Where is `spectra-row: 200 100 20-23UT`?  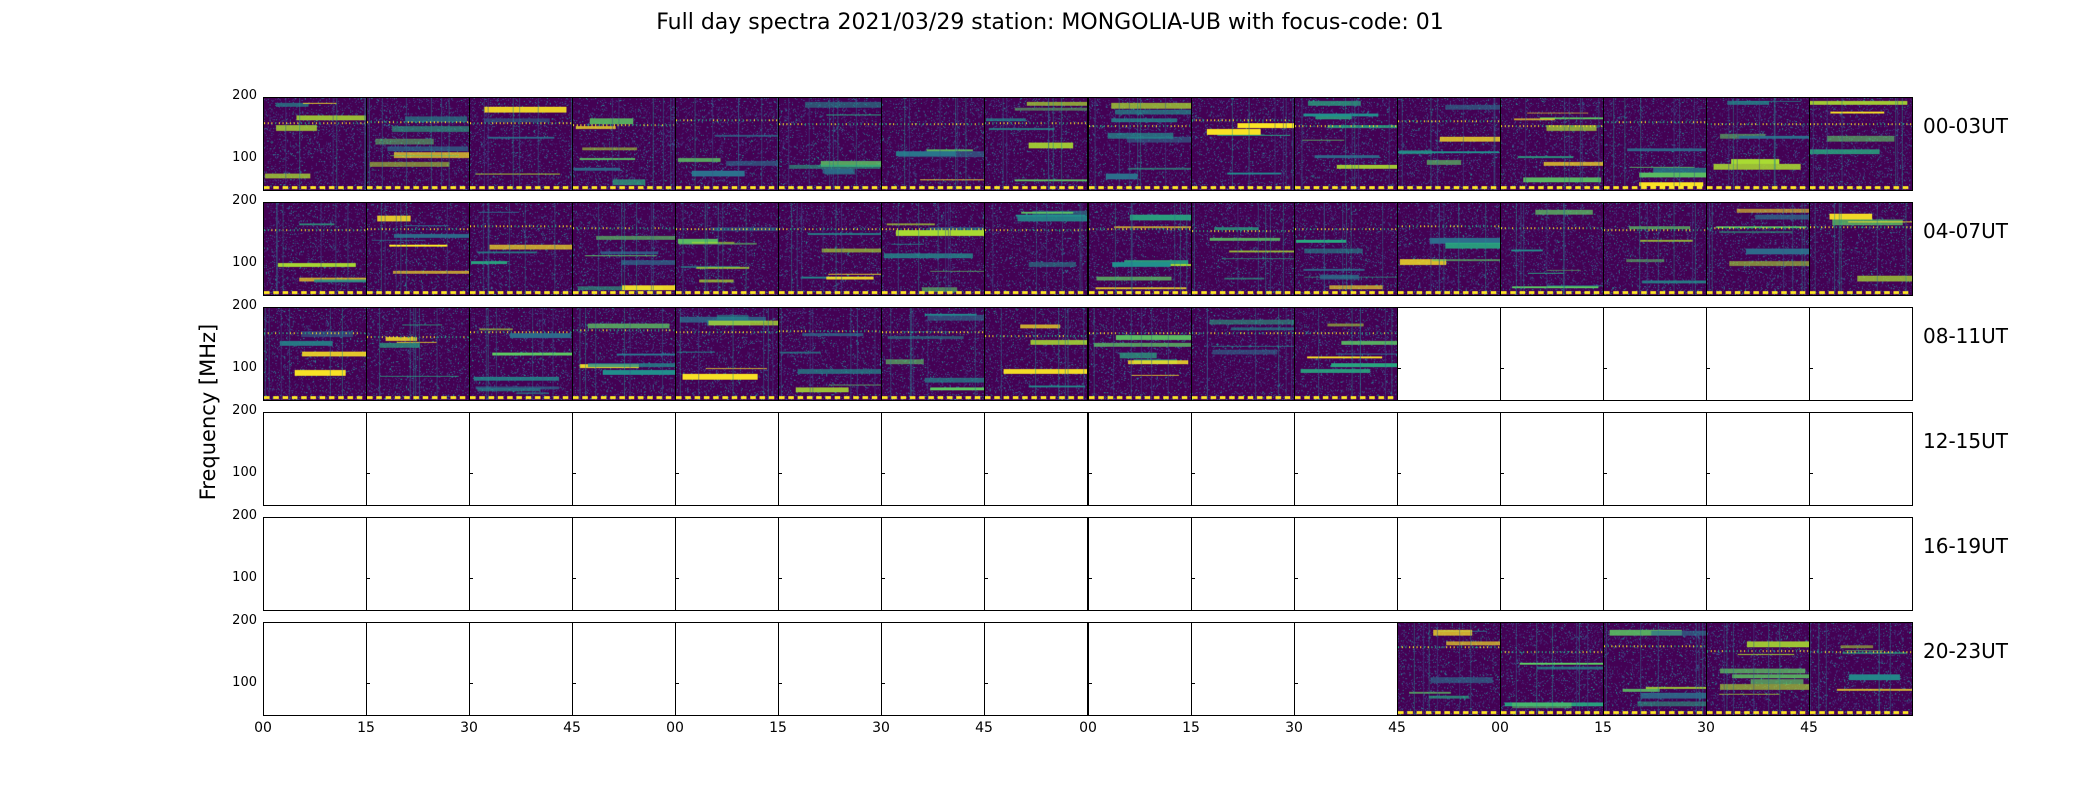 spectra-row: 200 100 20-23UT is located at coordinates (1050, 665).